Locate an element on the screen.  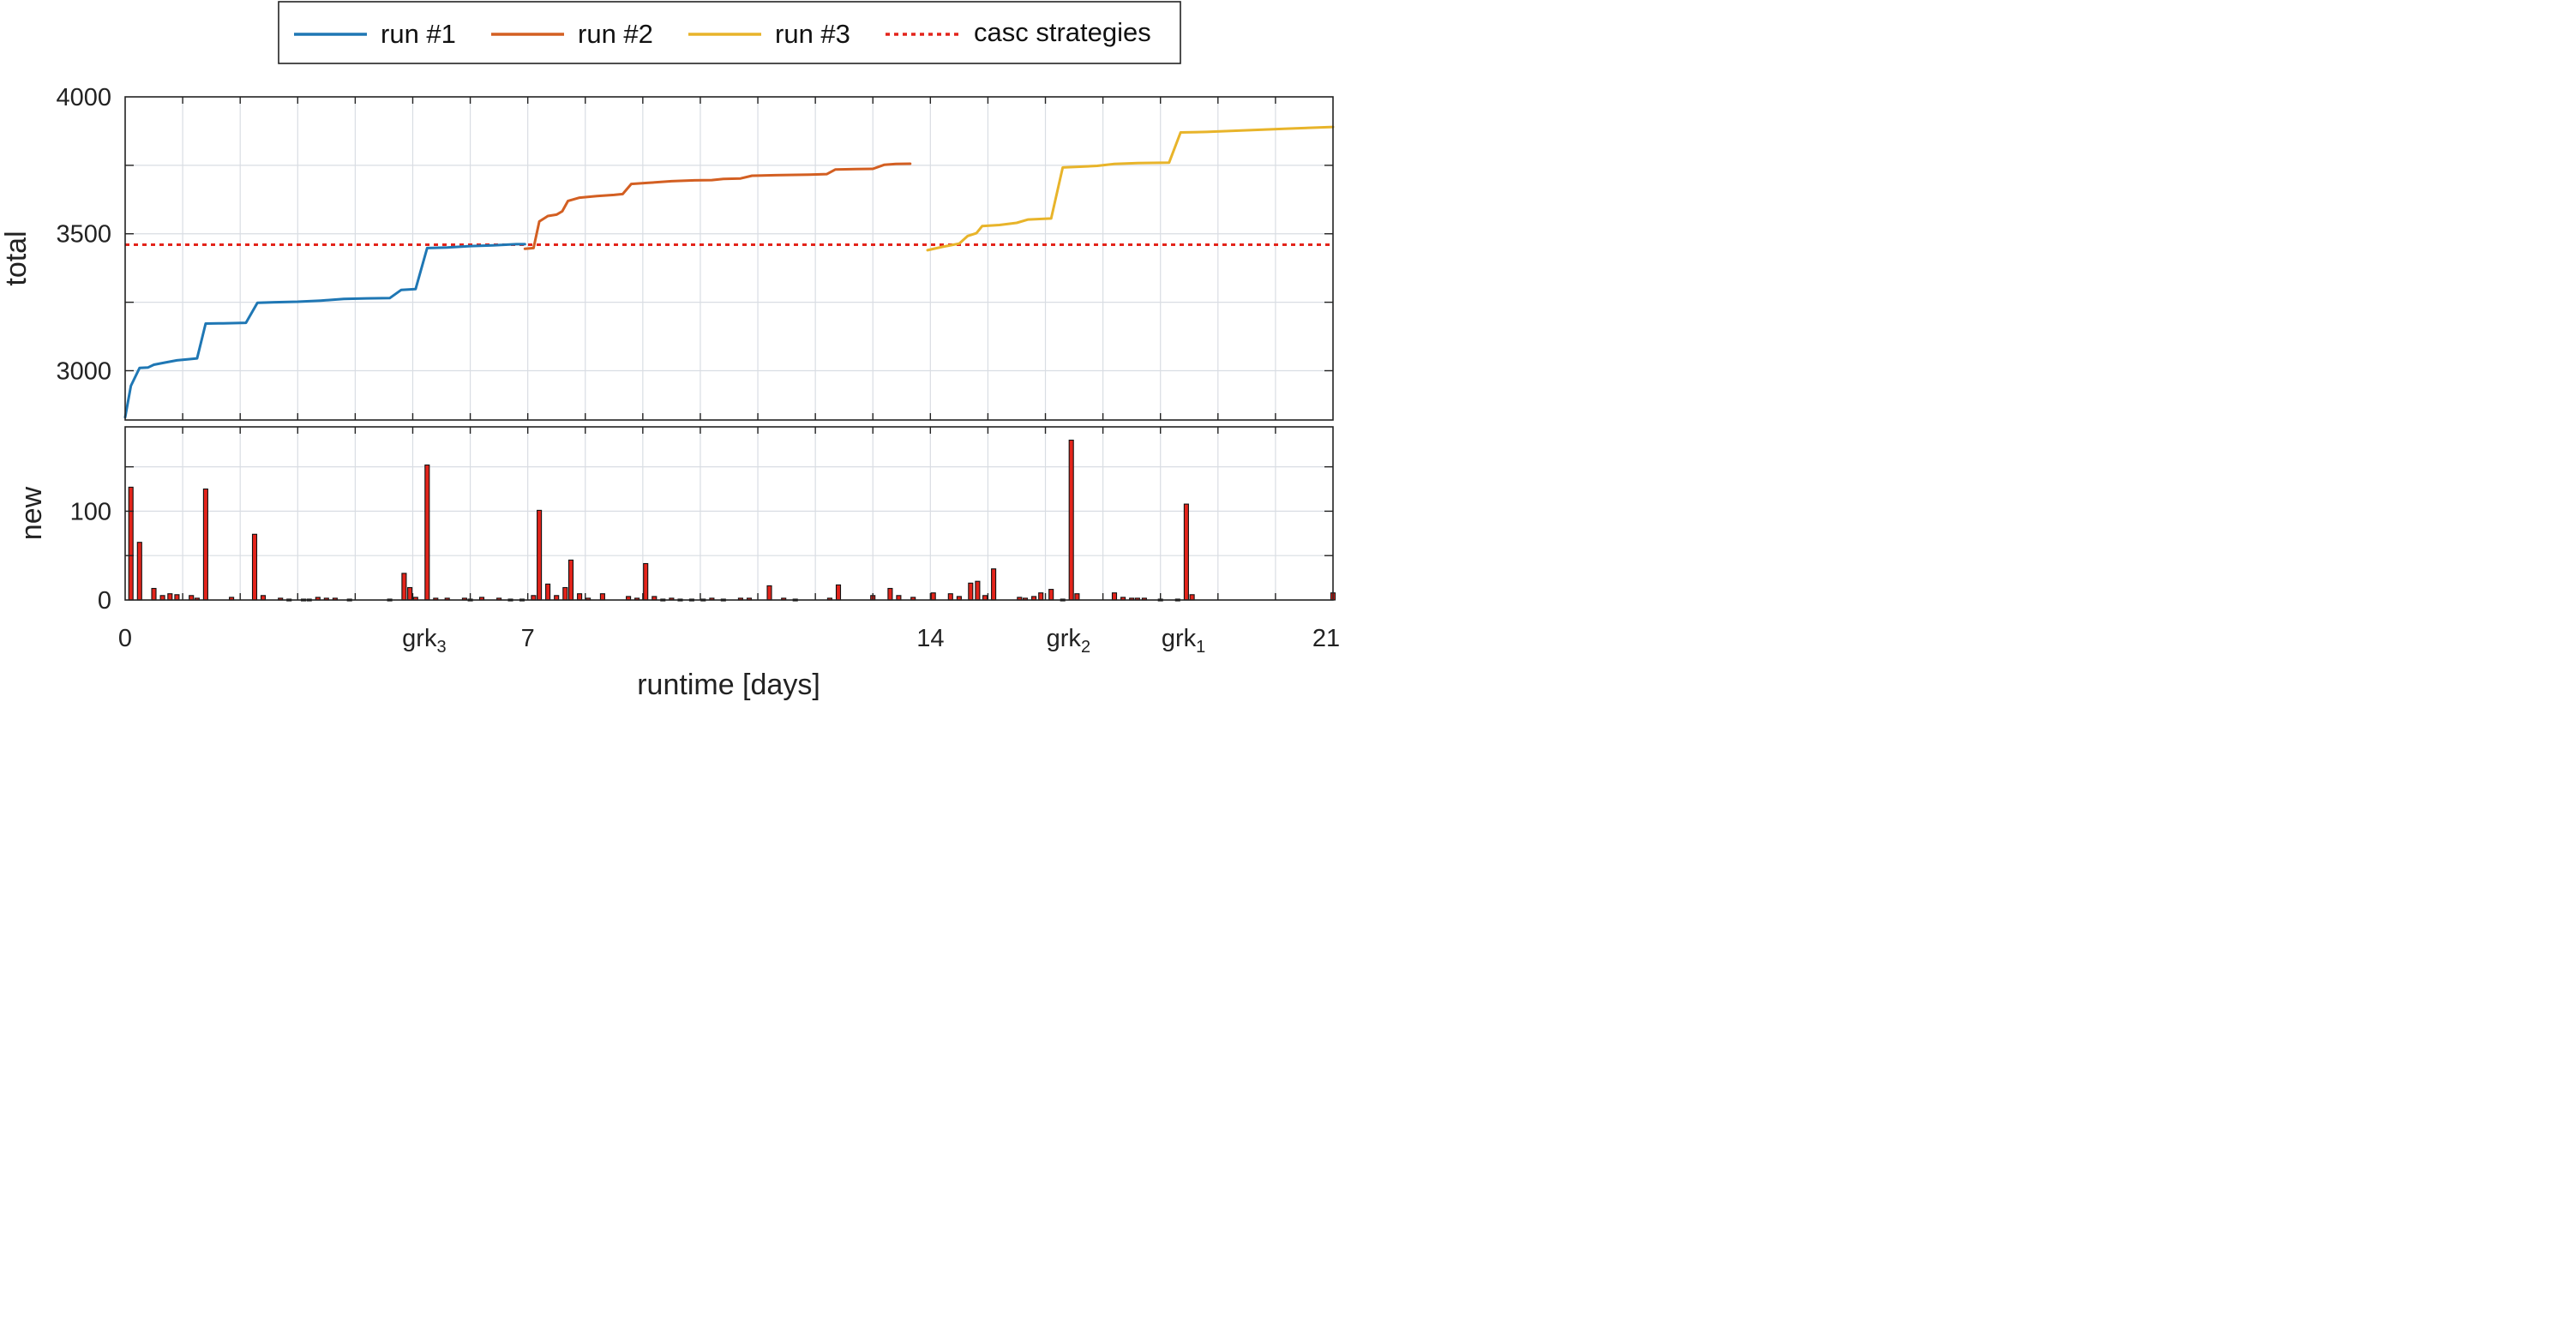
bottom-panel: 0 100 new is located at coordinates (675, 520).